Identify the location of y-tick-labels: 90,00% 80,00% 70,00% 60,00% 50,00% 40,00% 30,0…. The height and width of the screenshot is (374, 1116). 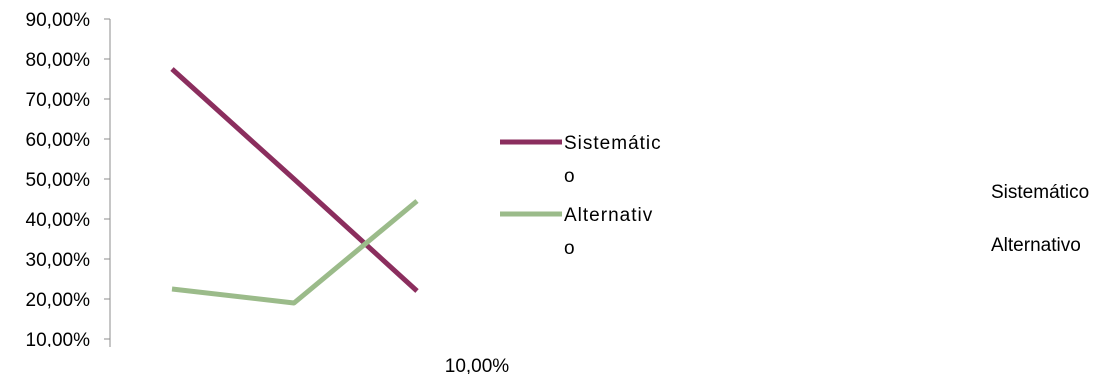
(58, 180).